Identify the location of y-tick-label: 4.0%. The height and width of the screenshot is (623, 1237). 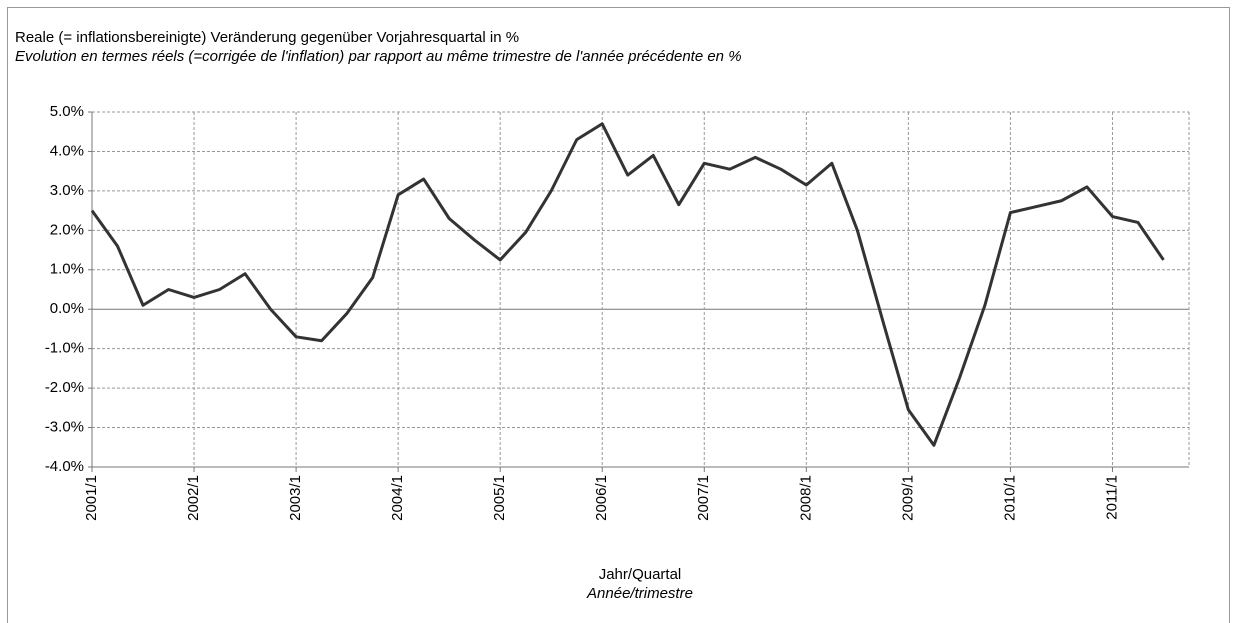
(67, 150).